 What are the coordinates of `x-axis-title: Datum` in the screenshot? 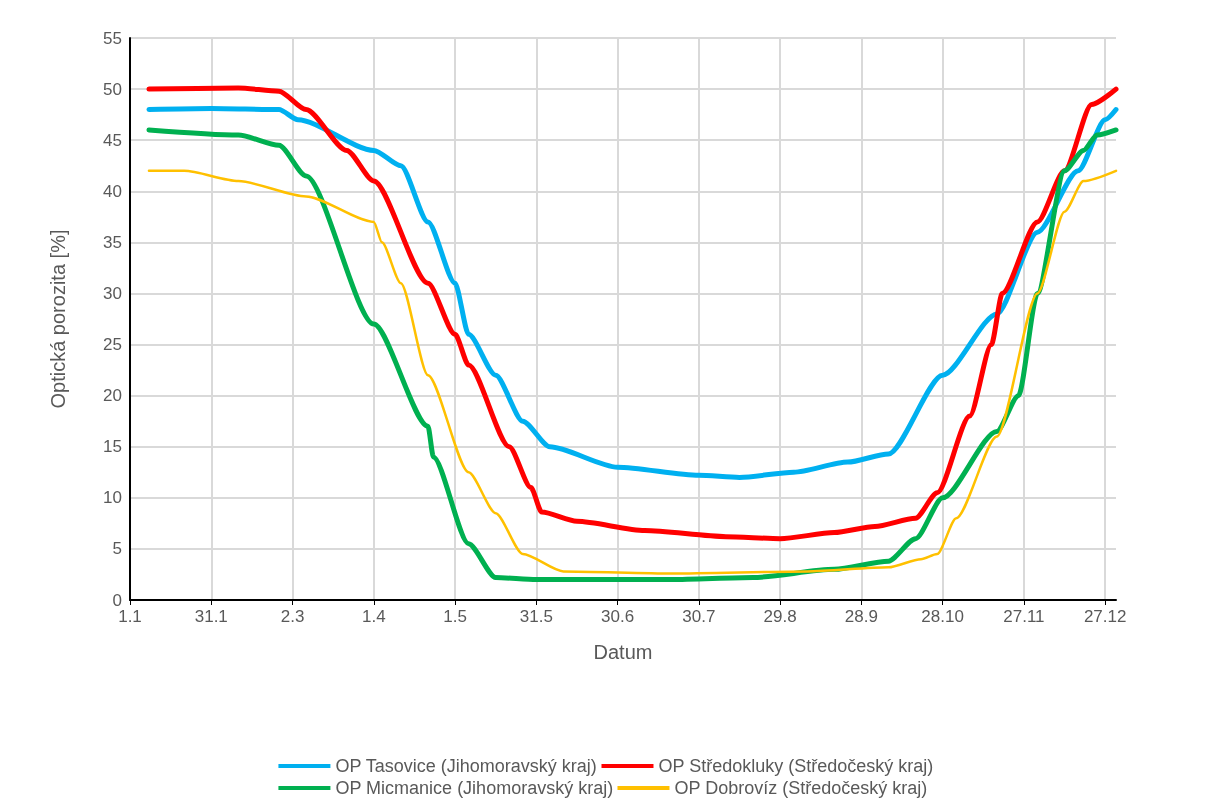 It's located at (623, 652).